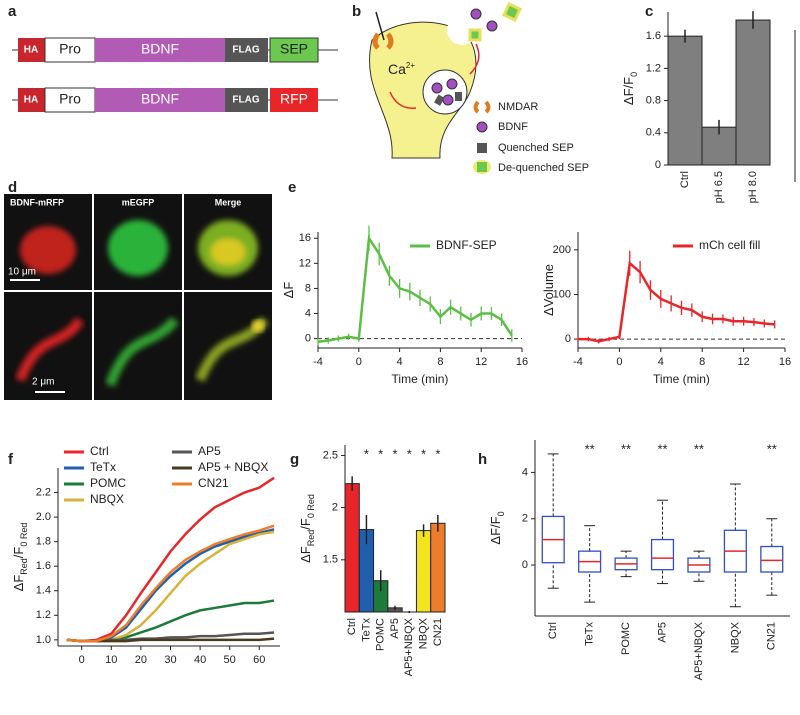 The width and height of the screenshot is (800, 715). I want to click on scale-bar-label: 2 μm, so click(43, 382).